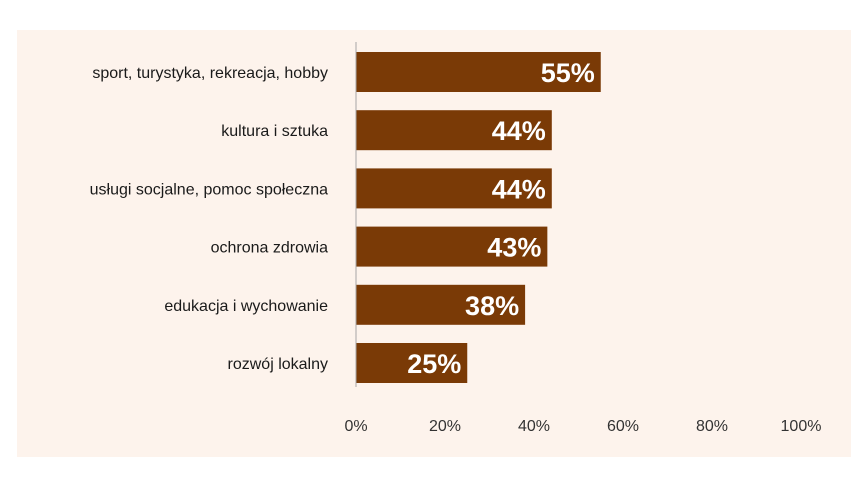  I want to click on bar-value-label: 55%, so click(568, 73).